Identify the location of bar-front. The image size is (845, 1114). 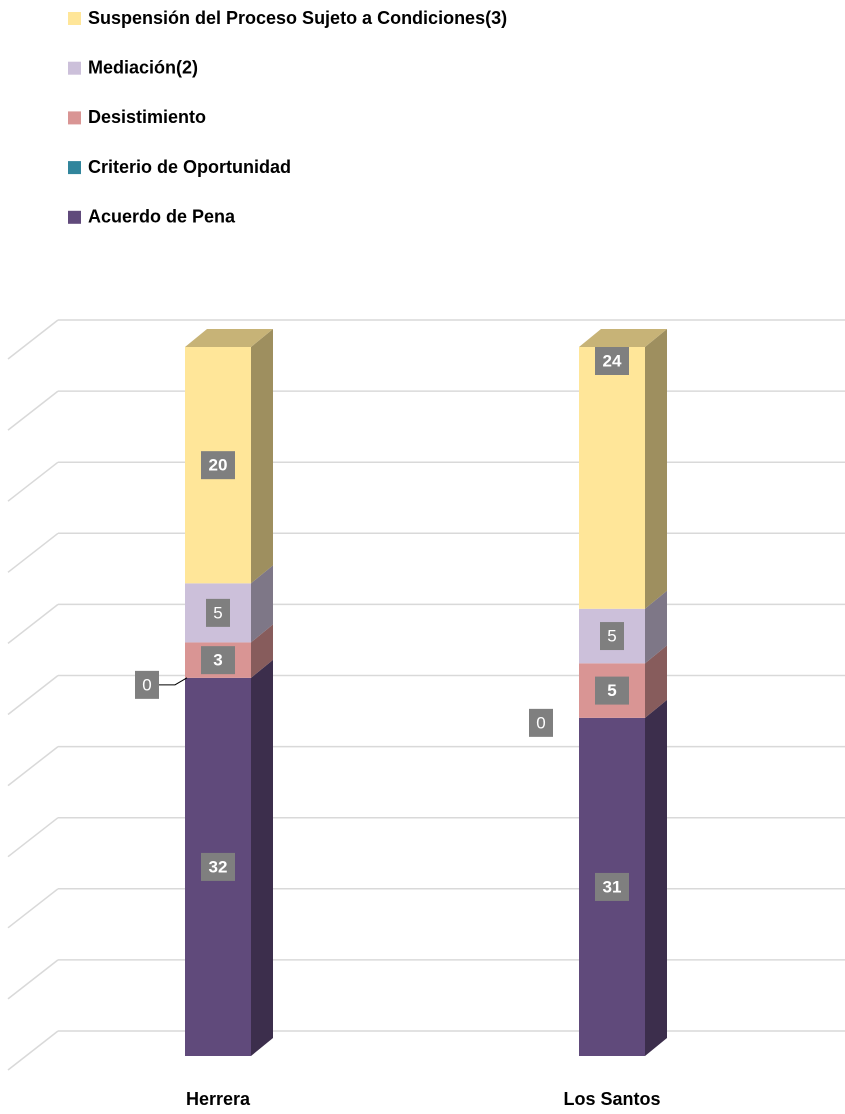
(612, 478).